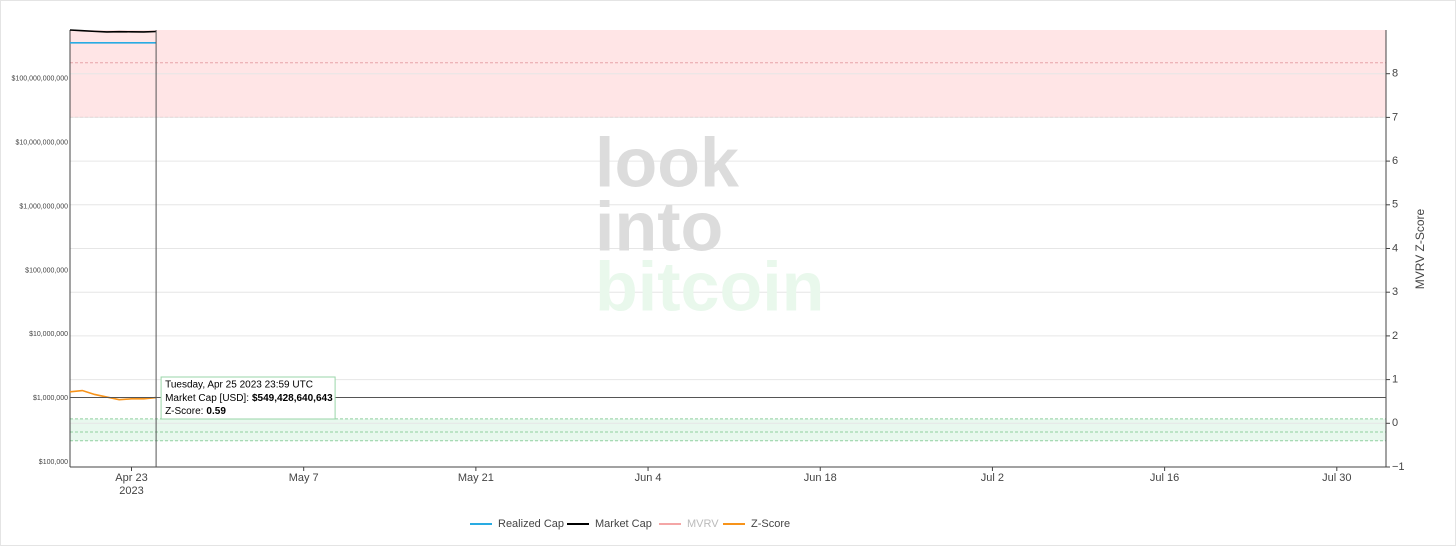 This screenshot has height=546, width=1456. I want to click on x-tick-label: May 7, so click(304, 478).